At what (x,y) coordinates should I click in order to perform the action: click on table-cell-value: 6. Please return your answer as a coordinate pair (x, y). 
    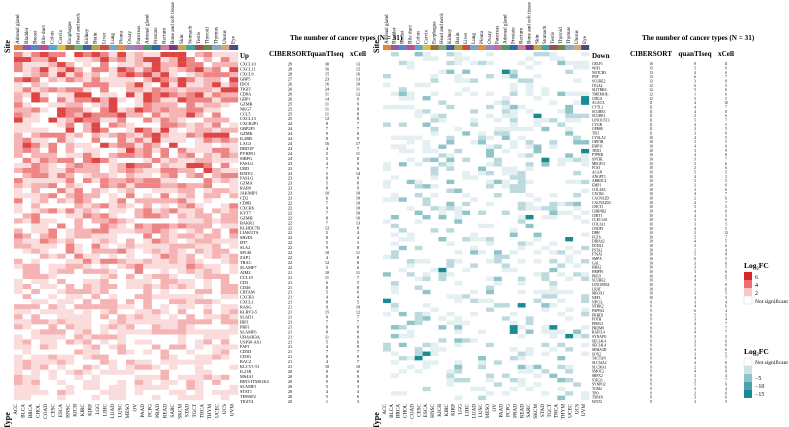
    Looking at the image, I should click on (726, 341).